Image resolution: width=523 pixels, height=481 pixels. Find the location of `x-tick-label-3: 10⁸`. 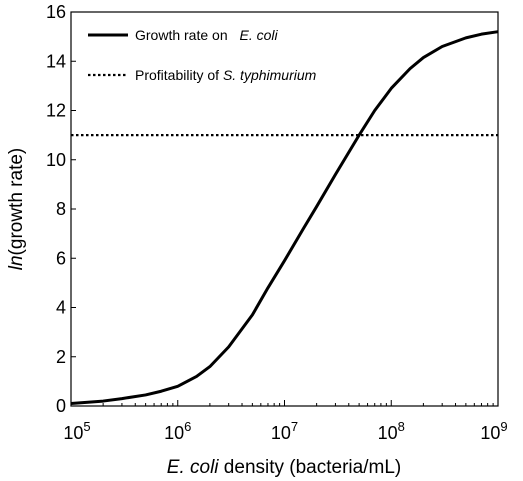

x-tick-label-3: 10⁸ is located at coordinates (391, 431).